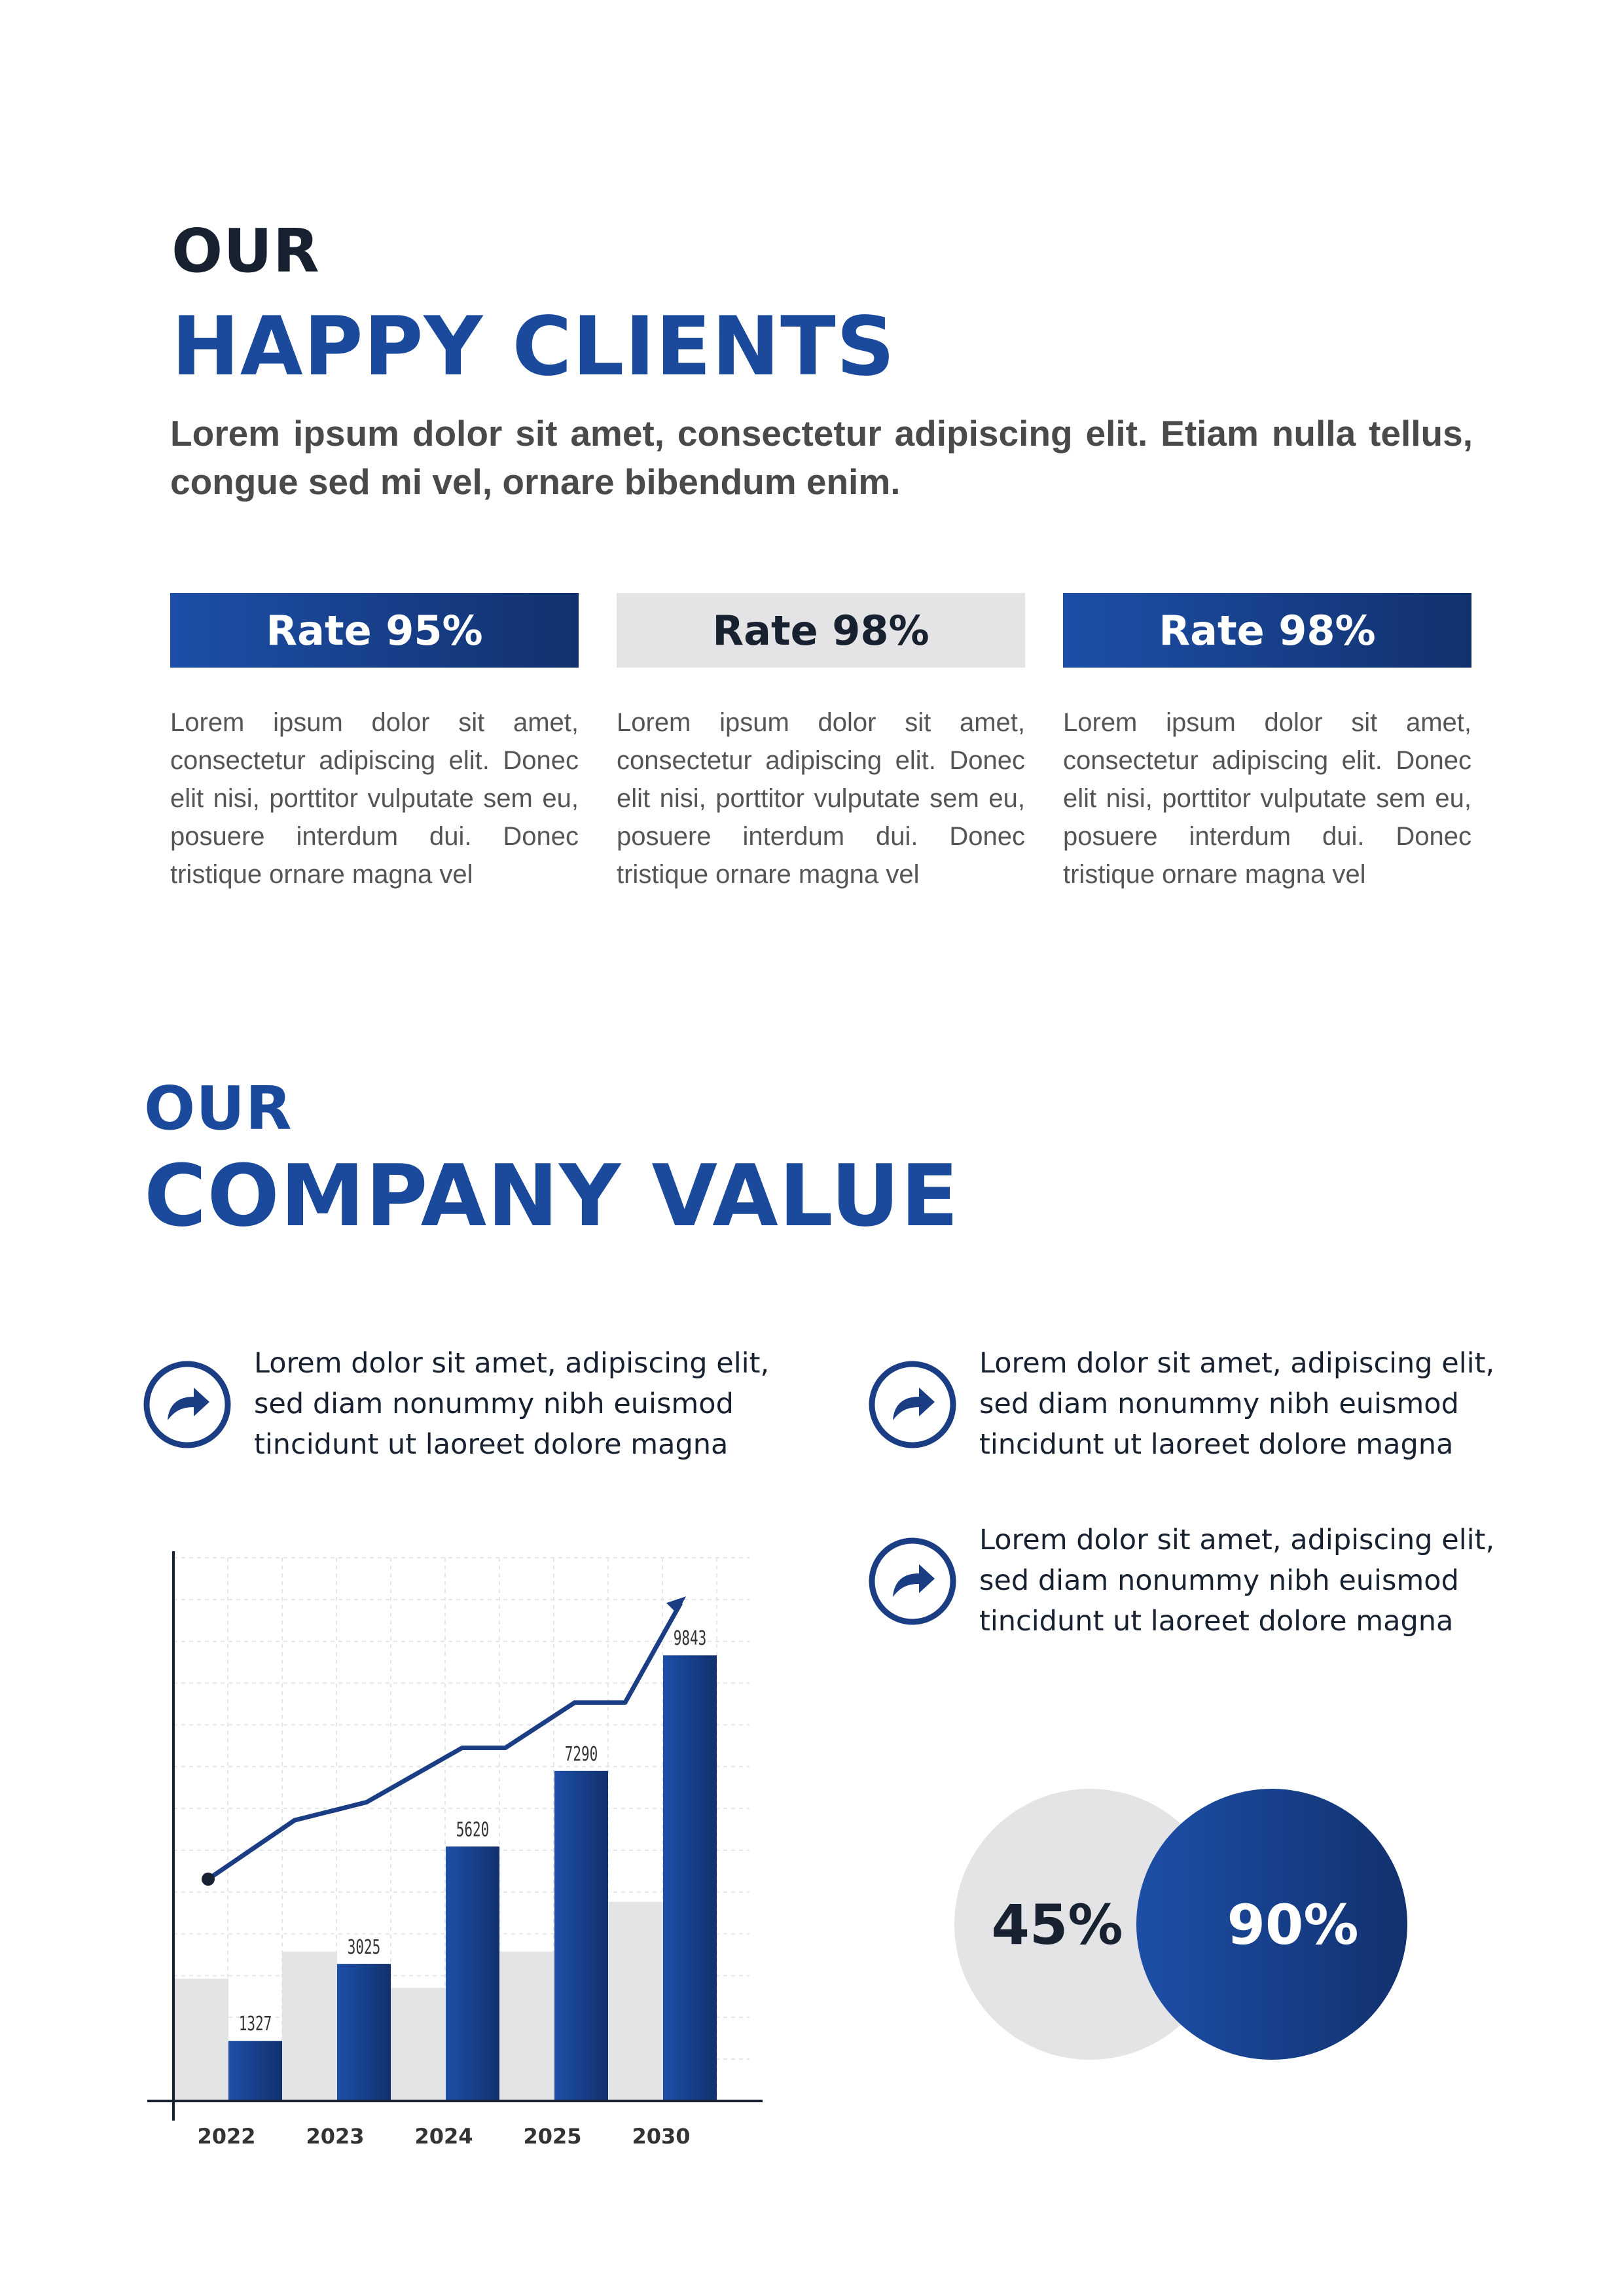 The image size is (1624, 2296). Describe the element at coordinates (690, 1878) in the screenshot. I see `bar-2030` at that location.